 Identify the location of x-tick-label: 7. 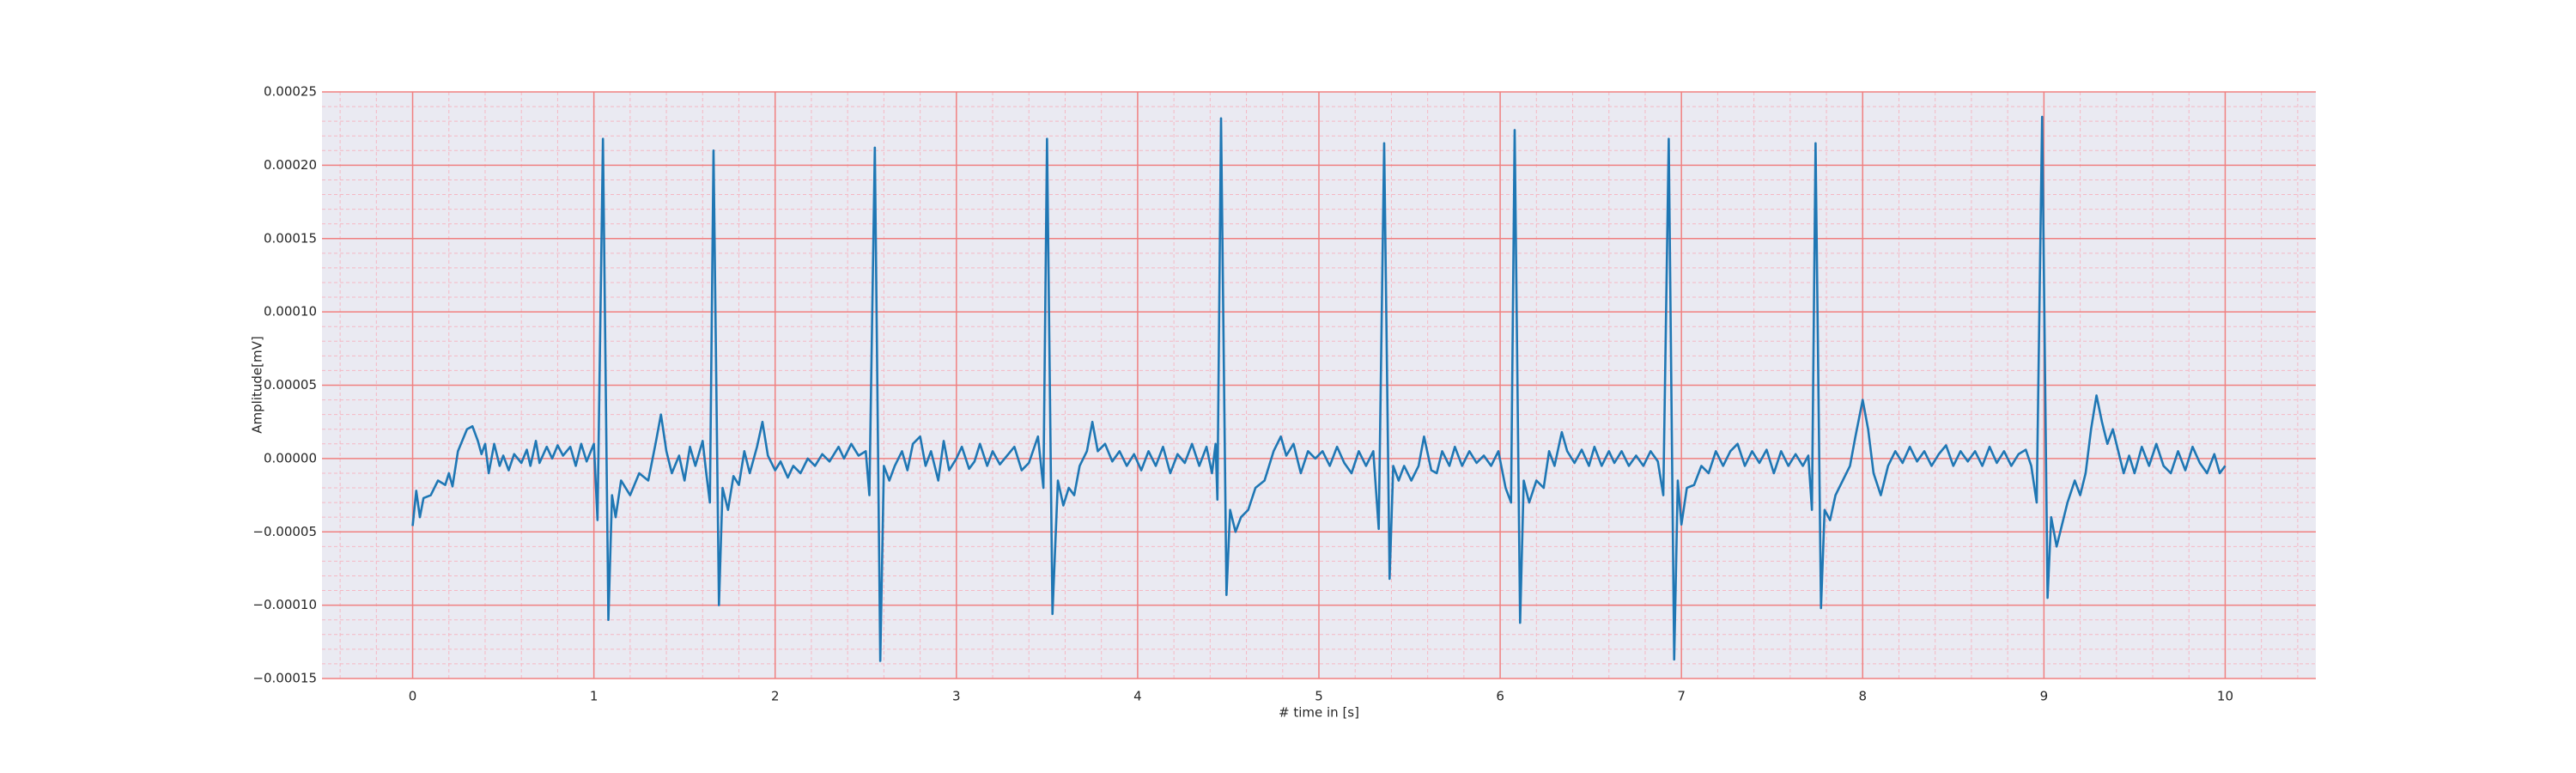
(1682, 696).